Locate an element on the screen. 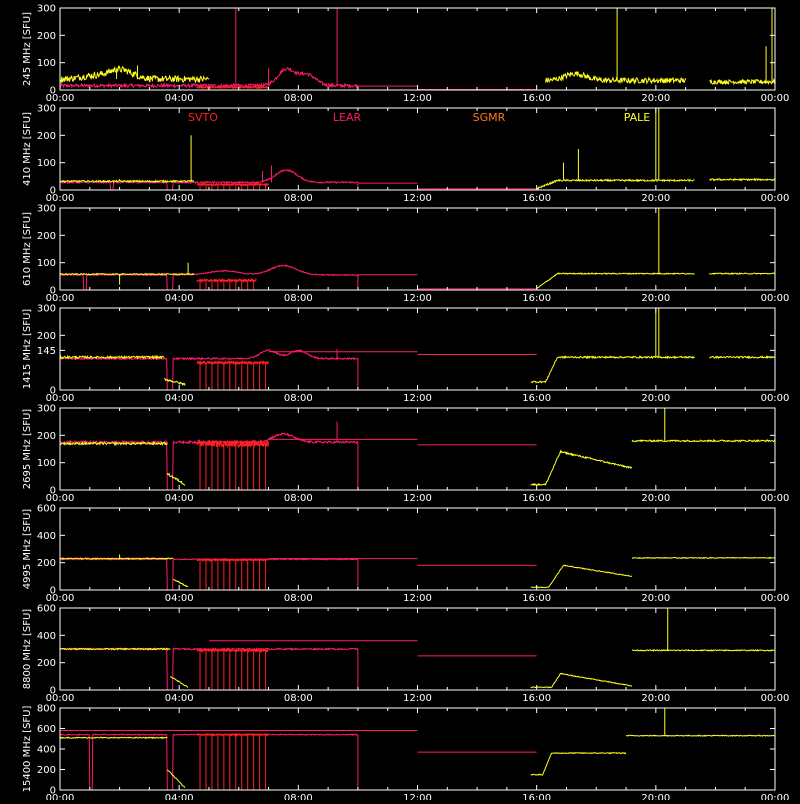 This screenshot has height=804, width=800. y-axis-label: 4995 MHz [SFU] is located at coordinates (27, 549).